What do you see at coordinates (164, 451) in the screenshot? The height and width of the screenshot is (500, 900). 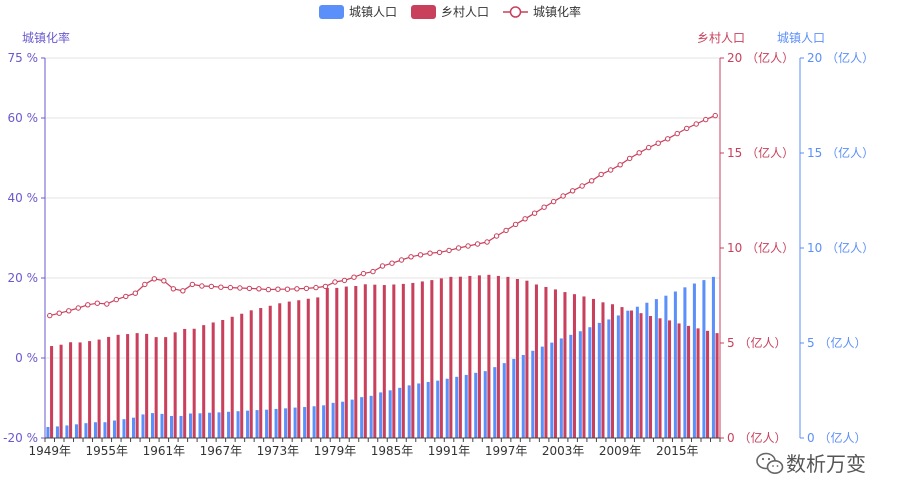 I see `x-tick-label: 1961年` at bounding box center [164, 451].